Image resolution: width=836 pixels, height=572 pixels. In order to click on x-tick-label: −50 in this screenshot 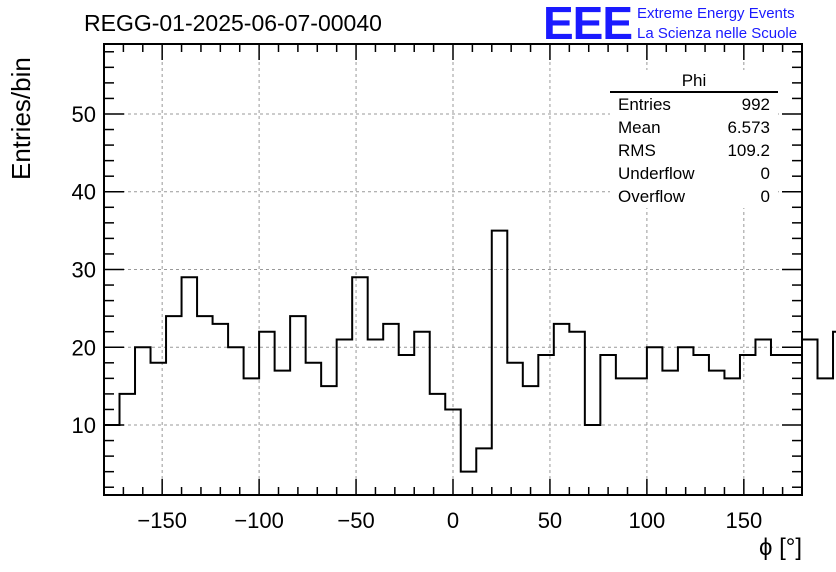, I will do `click(355, 520)`.